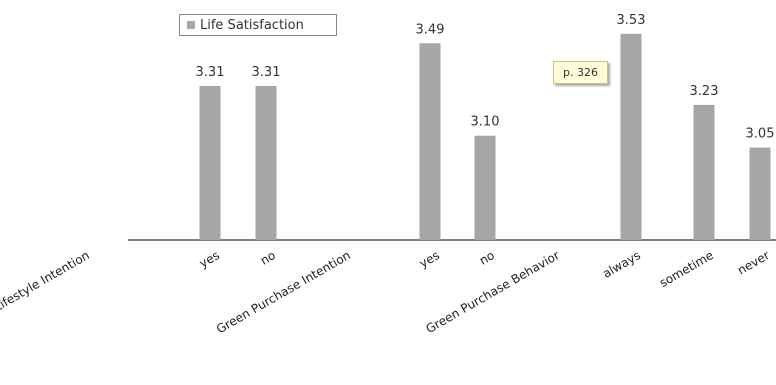 The height and width of the screenshot is (385, 776). What do you see at coordinates (686, 269) in the screenshot?
I see `tick-label-8: sometime` at bounding box center [686, 269].